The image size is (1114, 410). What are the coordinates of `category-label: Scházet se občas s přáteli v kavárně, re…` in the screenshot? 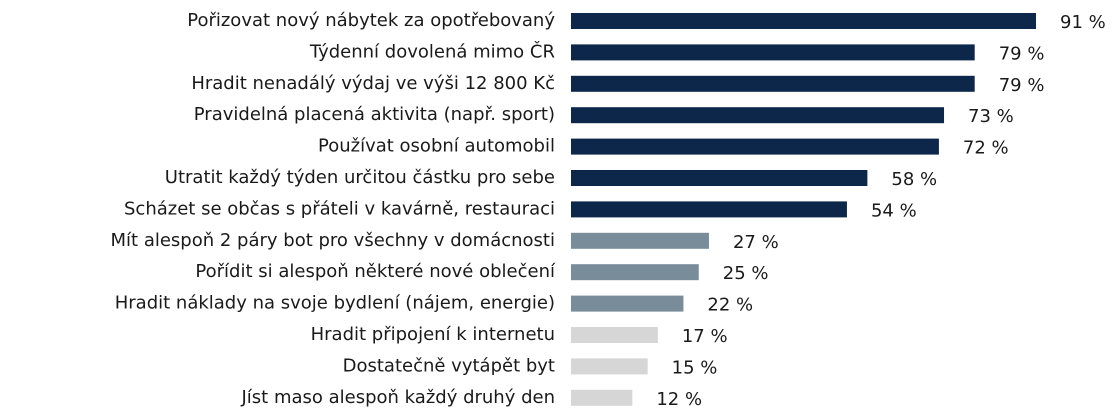 It's located at (339, 208).